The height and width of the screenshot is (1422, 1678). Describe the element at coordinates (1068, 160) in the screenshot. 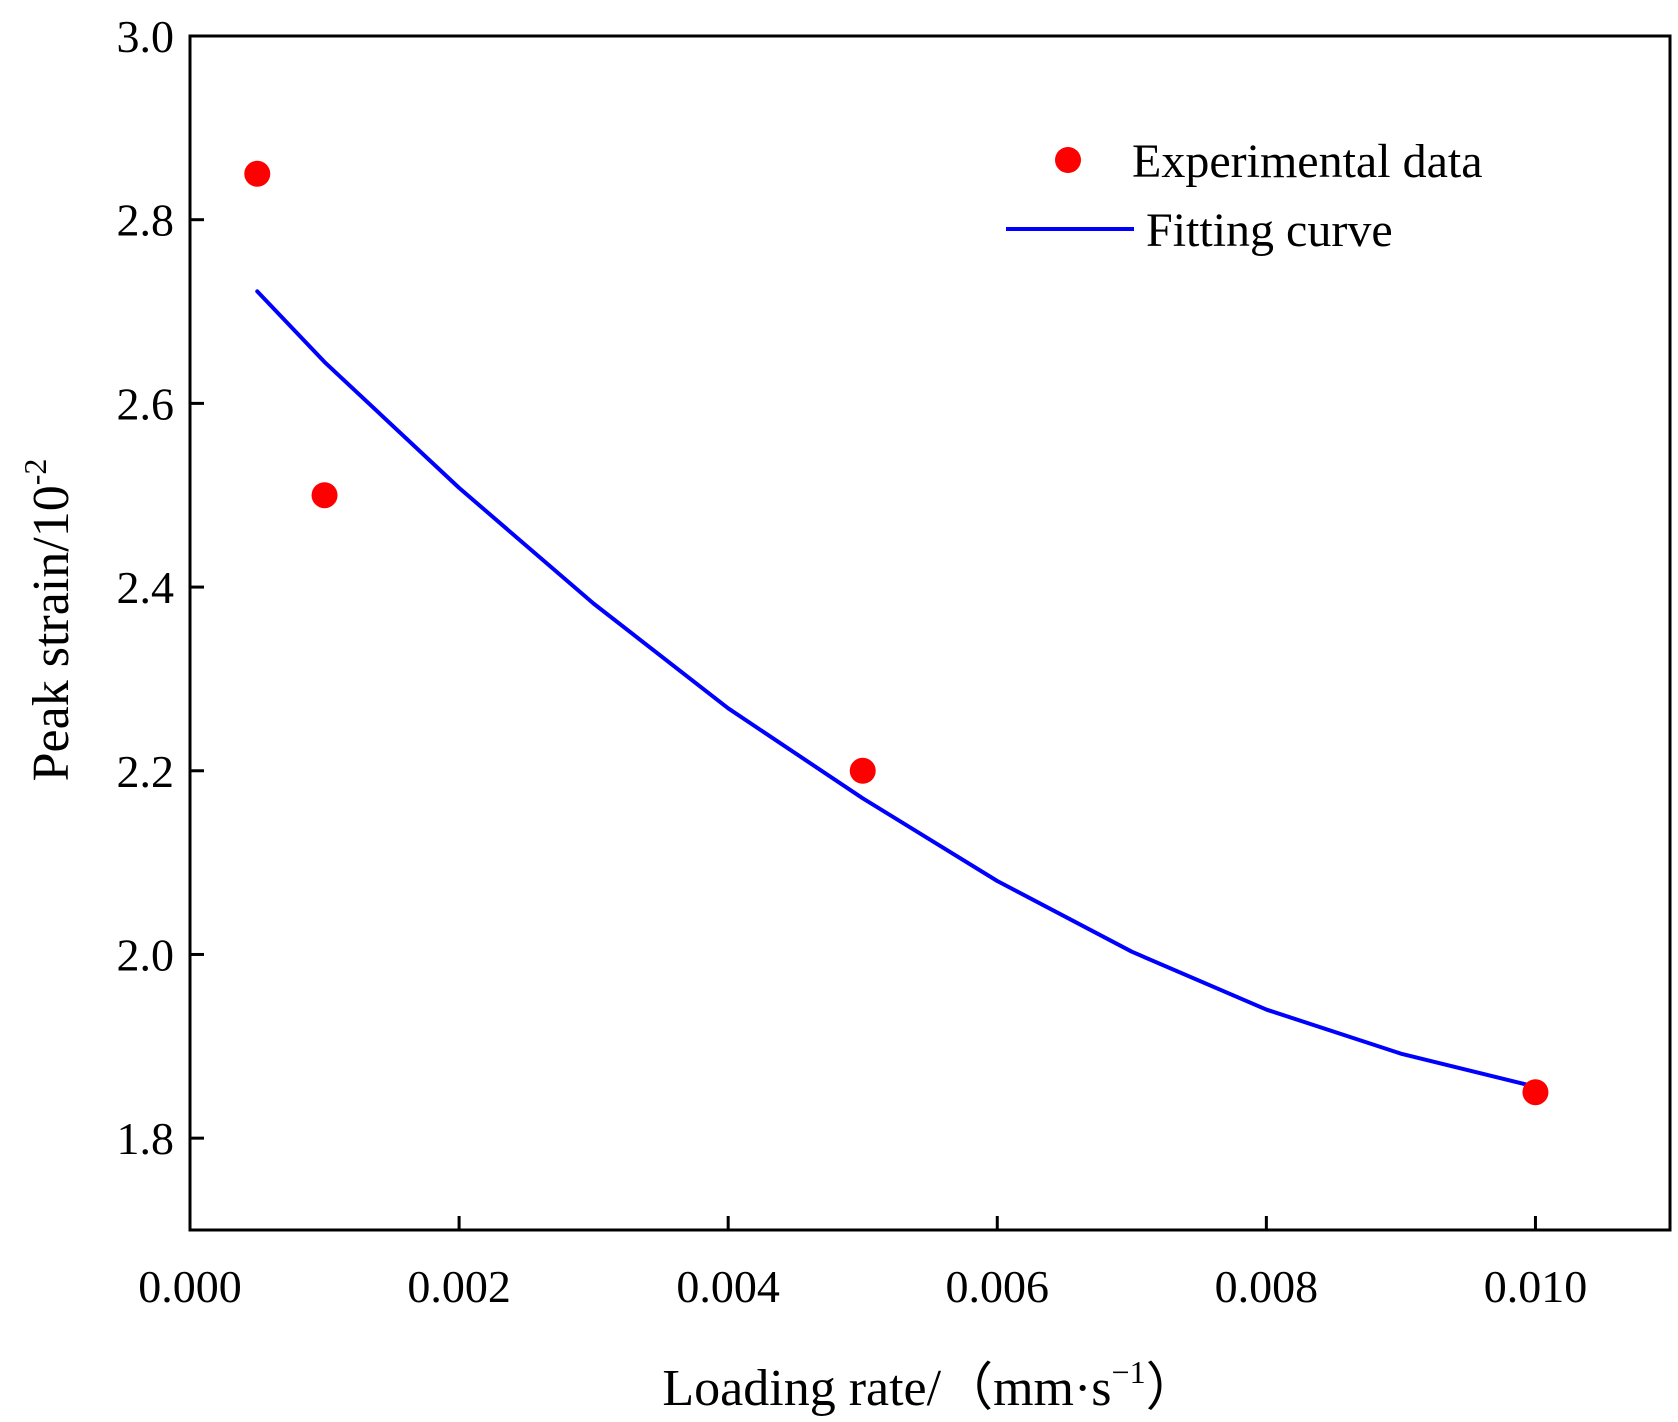

I see `legend-marker-experimental` at that location.